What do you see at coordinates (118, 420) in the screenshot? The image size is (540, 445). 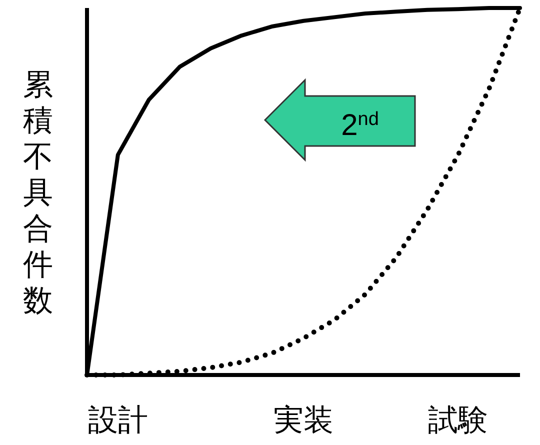 I see `x-tick-label: 設計` at bounding box center [118, 420].